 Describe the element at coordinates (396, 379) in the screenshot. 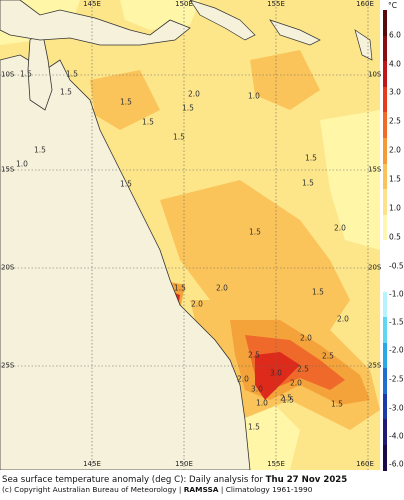

I see `legend-tick: -2.5` at that location.